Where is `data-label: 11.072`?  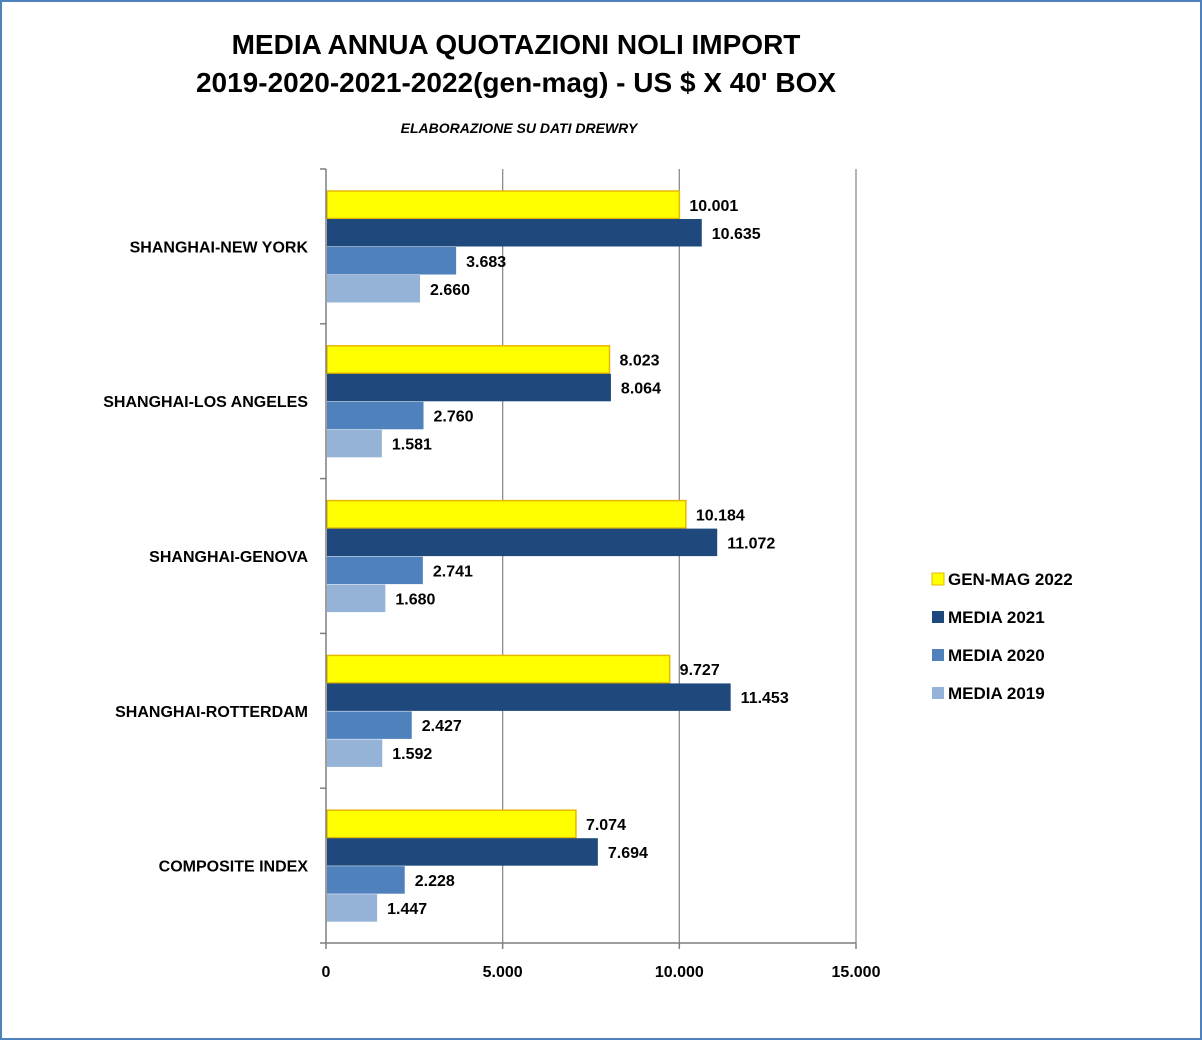 data-label: 11.072 is located at coordinates (751, 543).